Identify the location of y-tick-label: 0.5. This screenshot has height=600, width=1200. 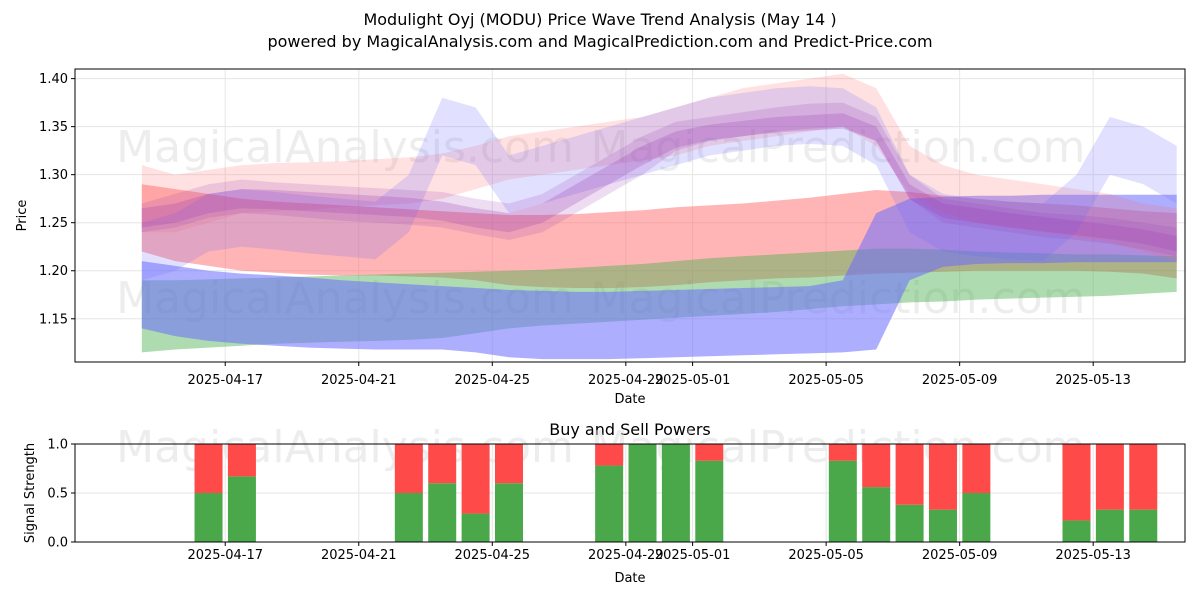
(57, 494).